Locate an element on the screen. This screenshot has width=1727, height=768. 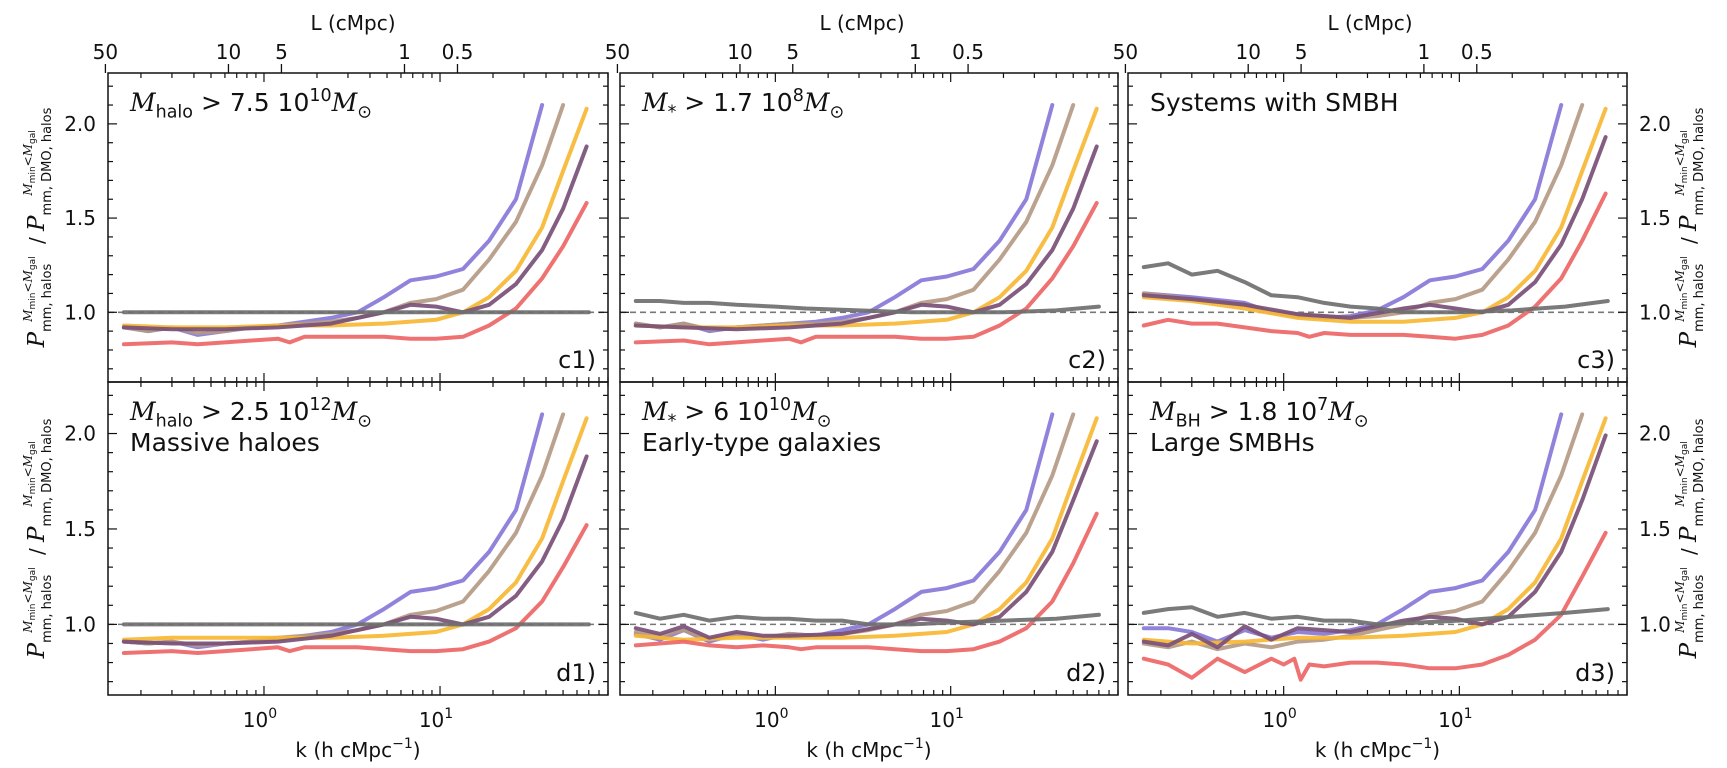
panel-title: Mhalo > 2.5 1012M⊙ is located at coordinates (250, 413).